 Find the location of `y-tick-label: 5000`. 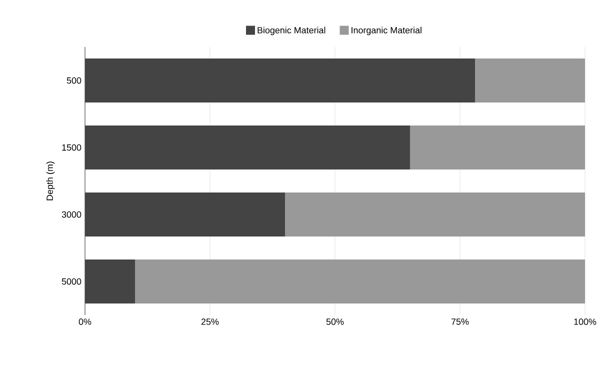

y-tick-label: 5000 is located at coordinates (72, 281).